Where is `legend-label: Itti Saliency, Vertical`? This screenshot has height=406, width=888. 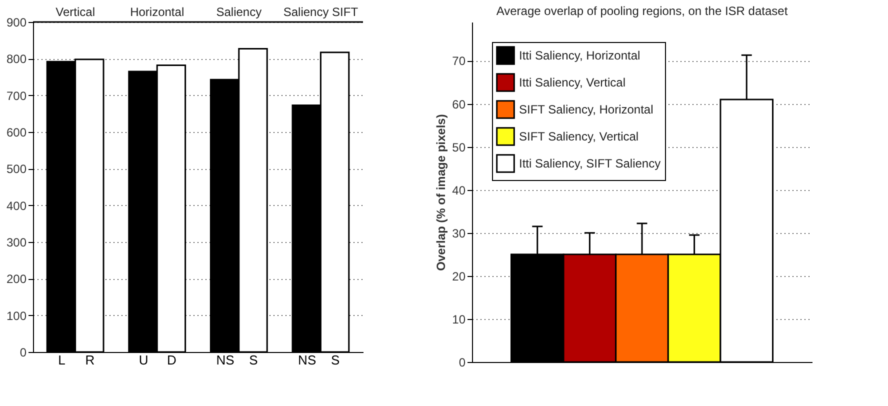 legend-label: Itti Saliency, Vertical is located at coordinates (572, 83).